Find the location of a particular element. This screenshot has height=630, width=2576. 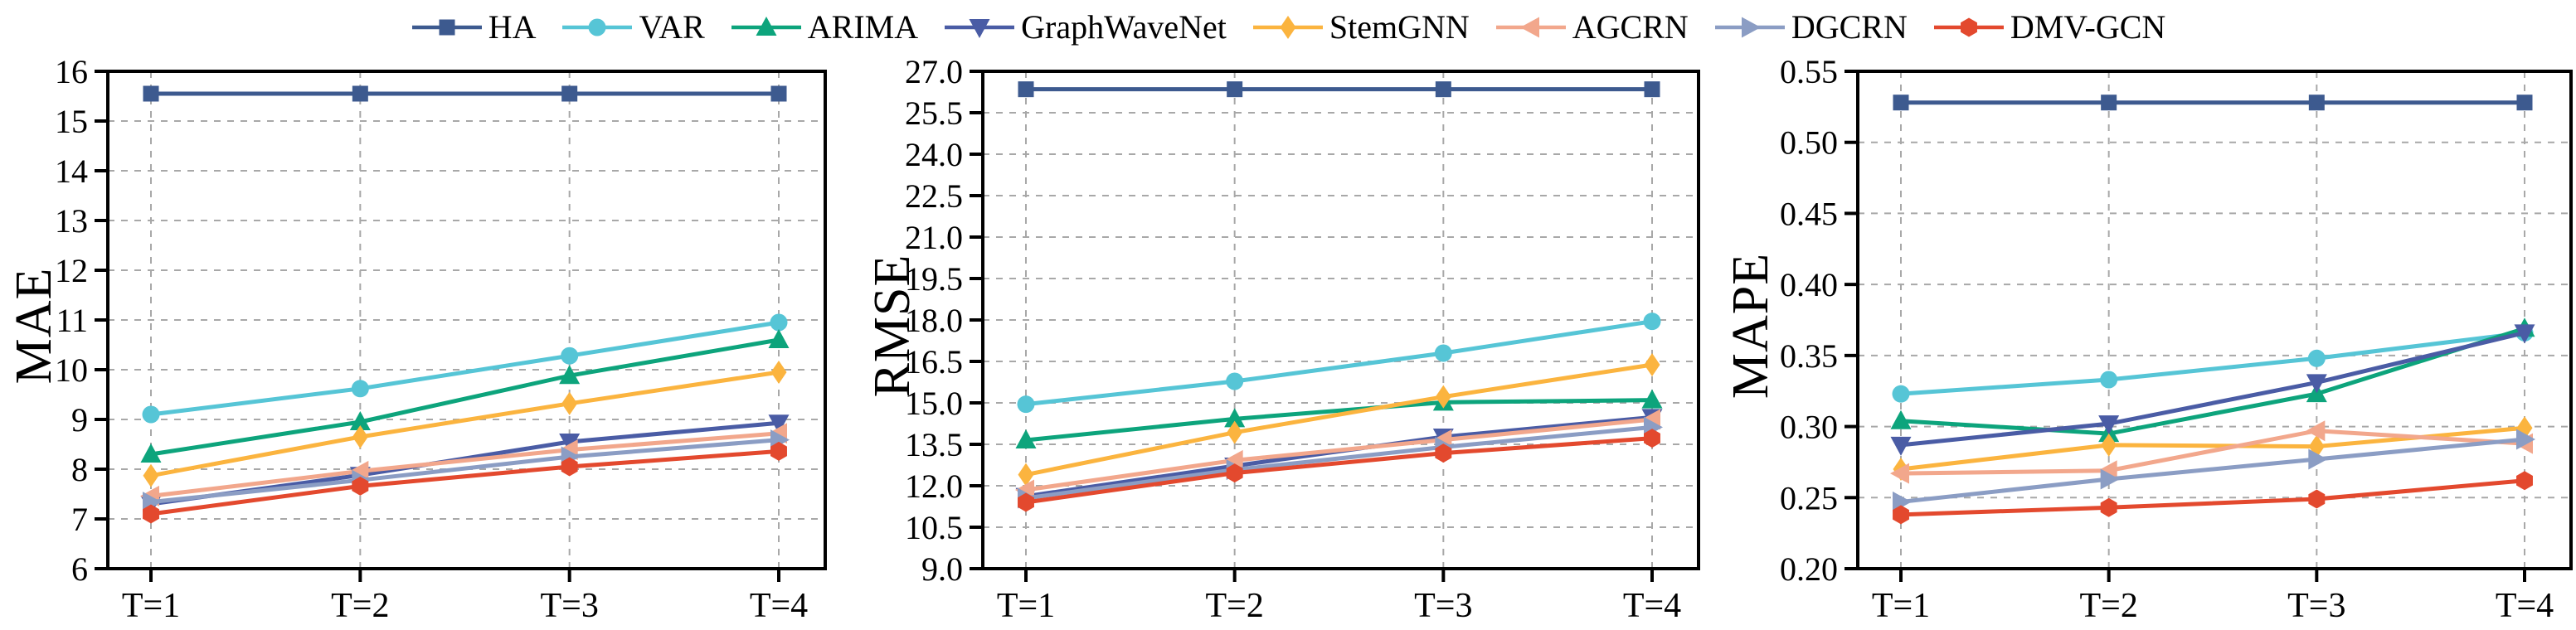

triangle-left-icon is located at coordinates (1531, 27).